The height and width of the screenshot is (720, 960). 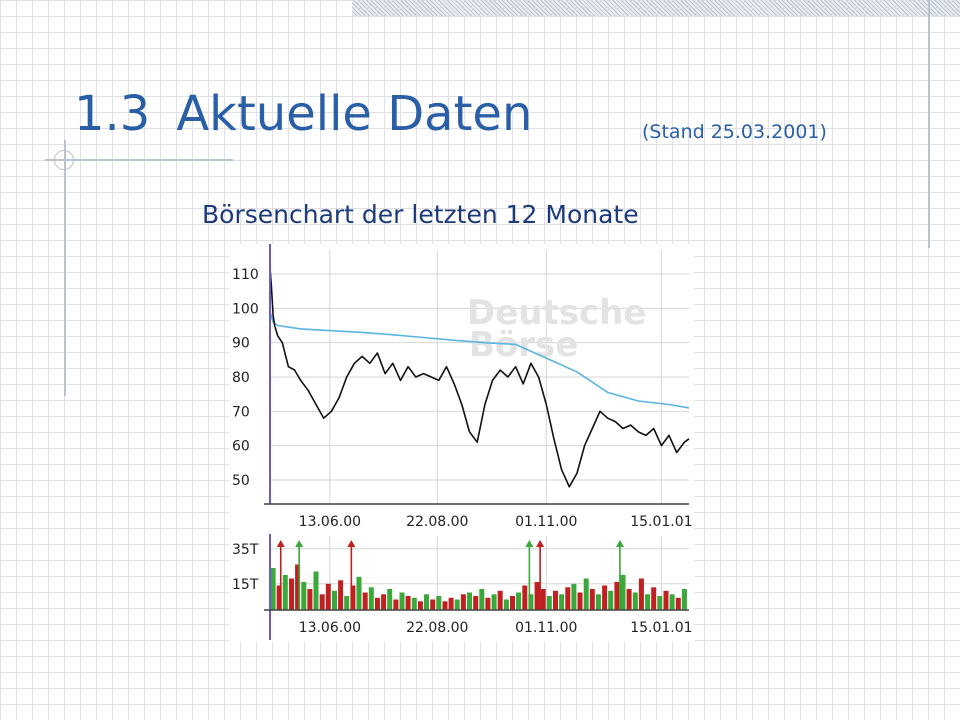 What do you see at coordinates (330, 628) in the screenshot?
I see `volume-x-tick-label: 13.06.00` at bounding box center [330, 628].